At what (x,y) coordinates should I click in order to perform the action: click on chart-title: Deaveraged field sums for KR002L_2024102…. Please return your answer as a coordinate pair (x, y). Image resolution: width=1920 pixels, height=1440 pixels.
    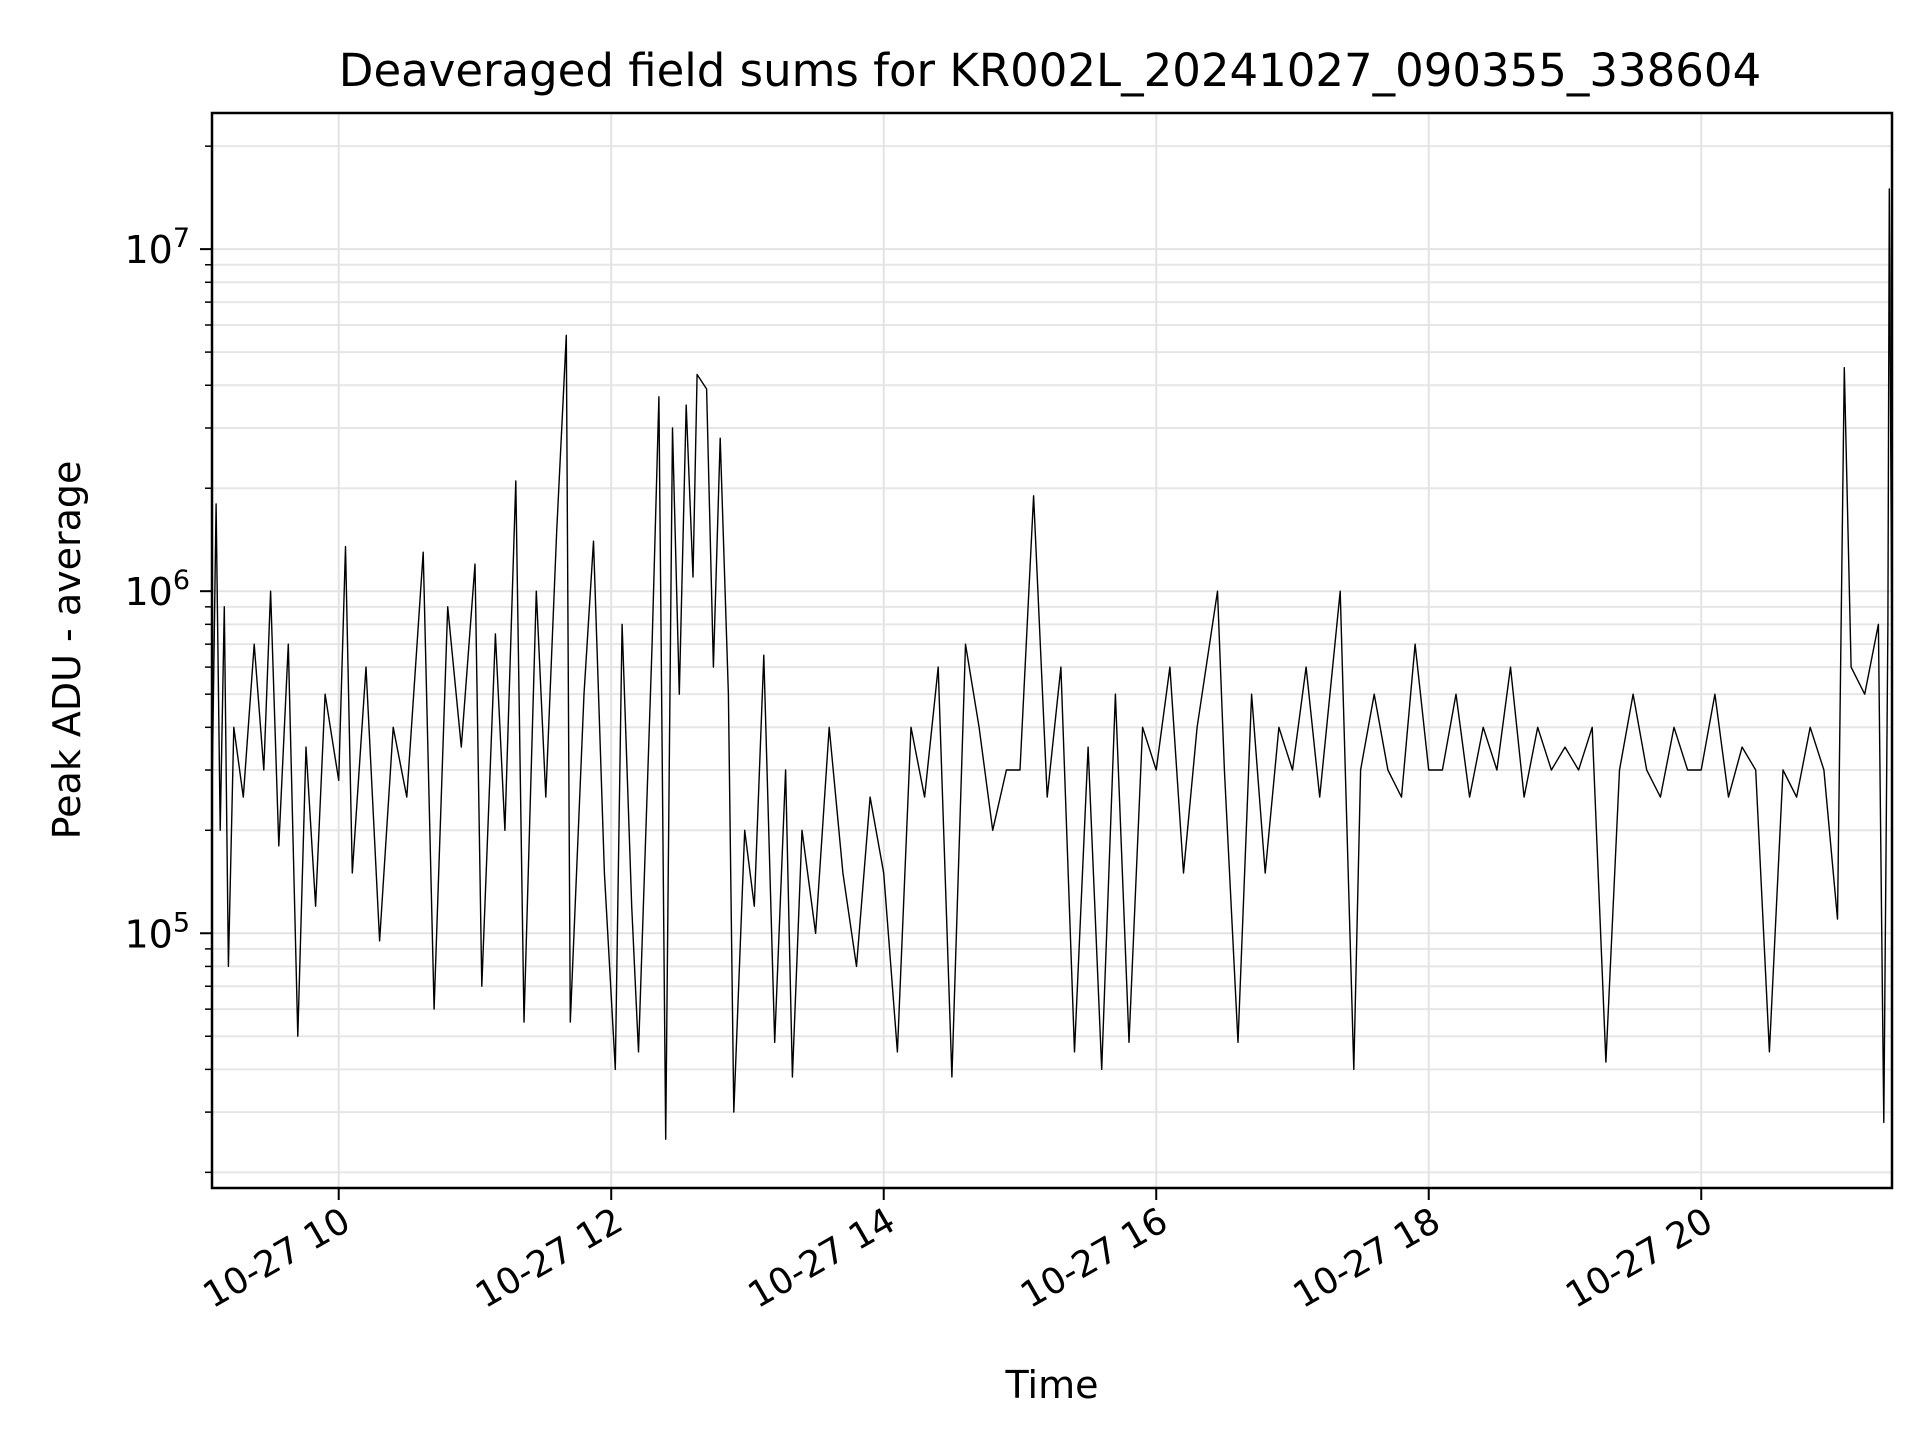
    Looking at the image, I should click on (1050, 70).